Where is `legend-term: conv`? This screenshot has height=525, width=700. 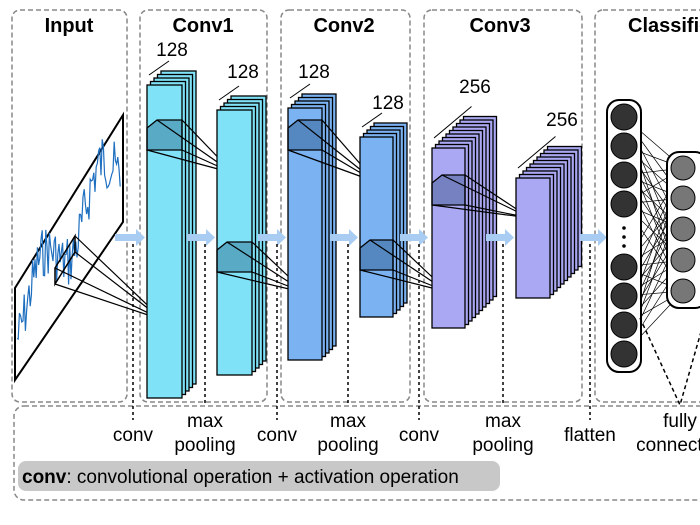
legend-term: conv is located at coordinates (44, 477).